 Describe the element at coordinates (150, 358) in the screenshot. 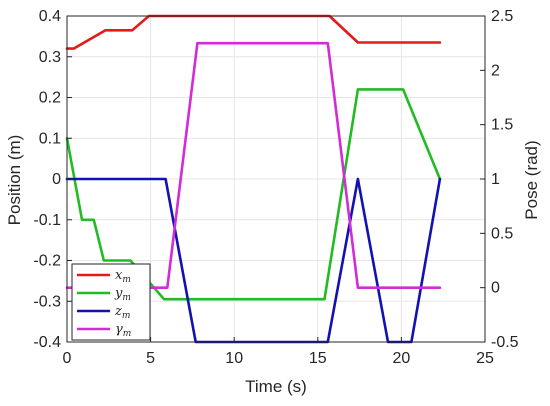

I see `x-tick-label: 5` at that location.